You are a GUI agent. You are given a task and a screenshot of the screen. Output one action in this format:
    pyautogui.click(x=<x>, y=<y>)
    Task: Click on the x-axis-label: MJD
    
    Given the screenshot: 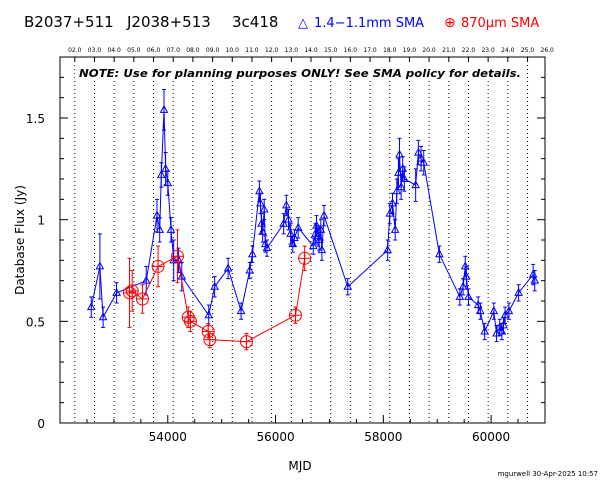 What is the action you would take?
    pyautogui.click(x=299, y=466)
    